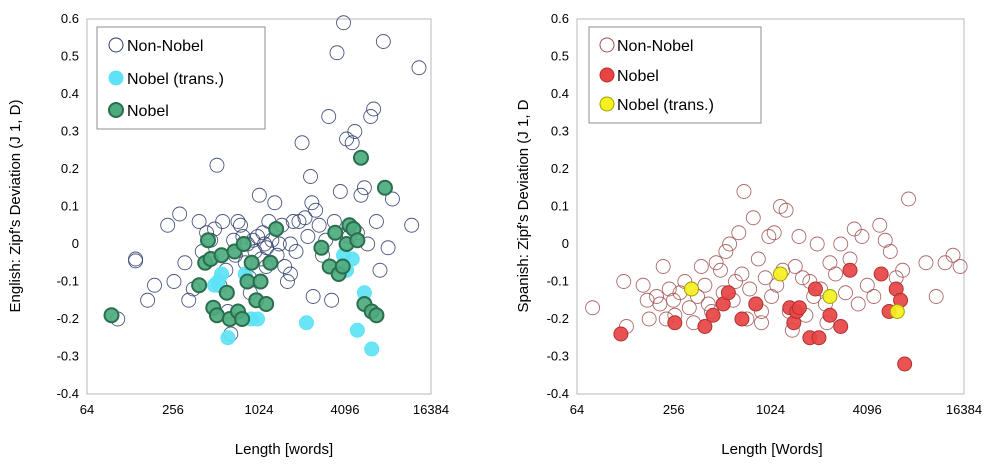  Describe the element at coordinates (558, 281) in the screenshot. I see `y-tick-label: -0.1` at that location.